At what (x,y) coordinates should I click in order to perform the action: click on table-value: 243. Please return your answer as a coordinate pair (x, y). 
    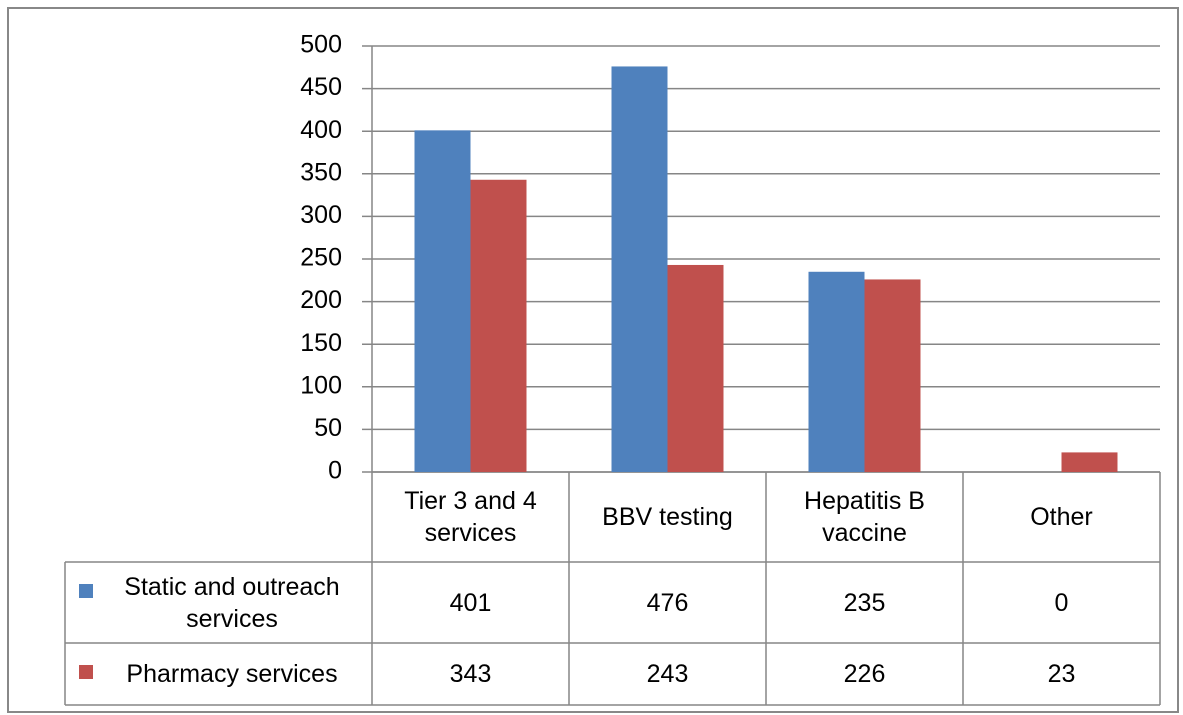
    Looking at the image, I should click on (667, 674).